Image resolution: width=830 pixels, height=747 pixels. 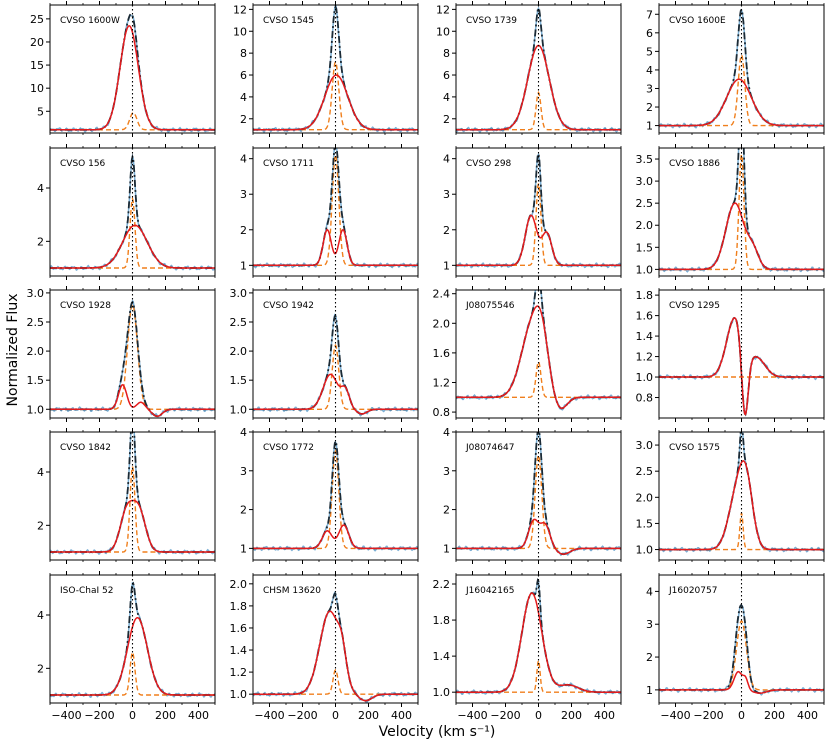 I want to click on panel: 1.0 1.5 2.0 2.5 3.0 CVSO 1942, so click(x=324, y=354).